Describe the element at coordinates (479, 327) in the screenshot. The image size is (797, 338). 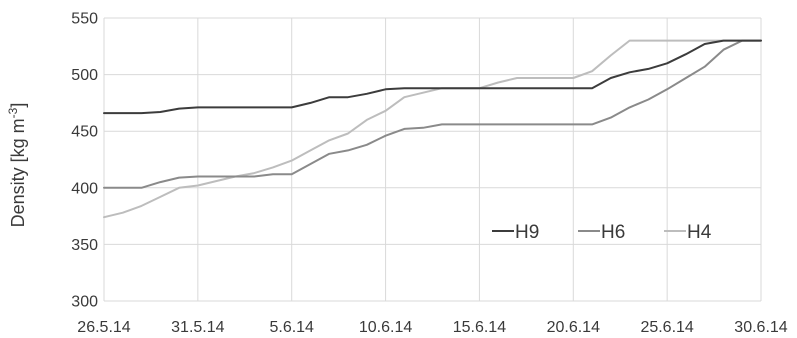
I see `x-tick-label: 15.6.14` at that location.